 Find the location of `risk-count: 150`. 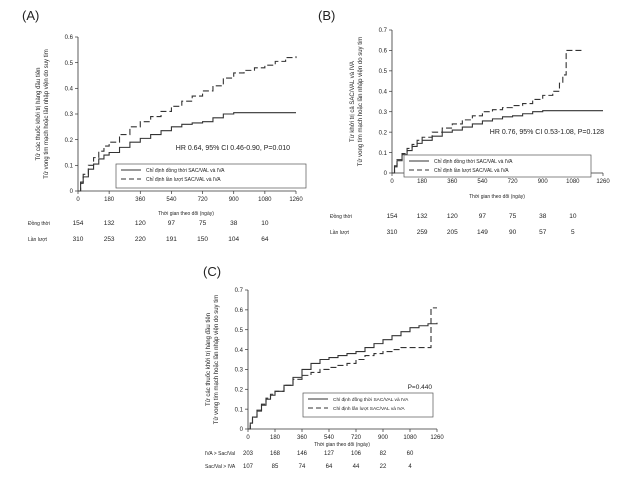

risk-count: 150 is located at coordinates (202, 239).